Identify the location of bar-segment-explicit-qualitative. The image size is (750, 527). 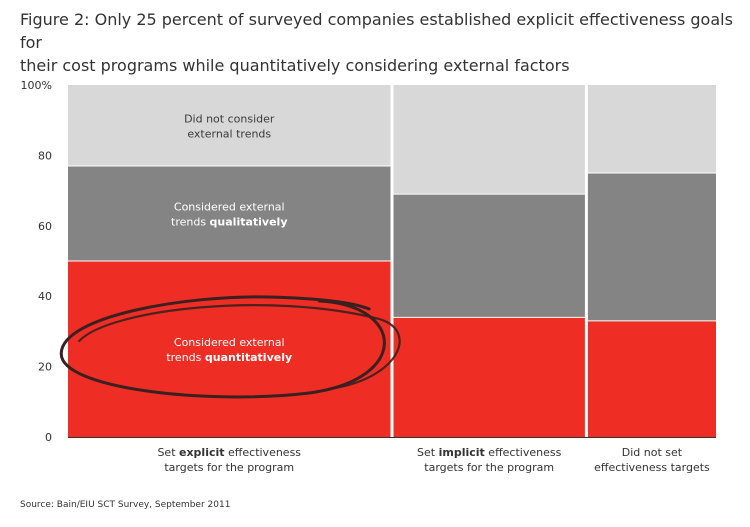
(229, 213).